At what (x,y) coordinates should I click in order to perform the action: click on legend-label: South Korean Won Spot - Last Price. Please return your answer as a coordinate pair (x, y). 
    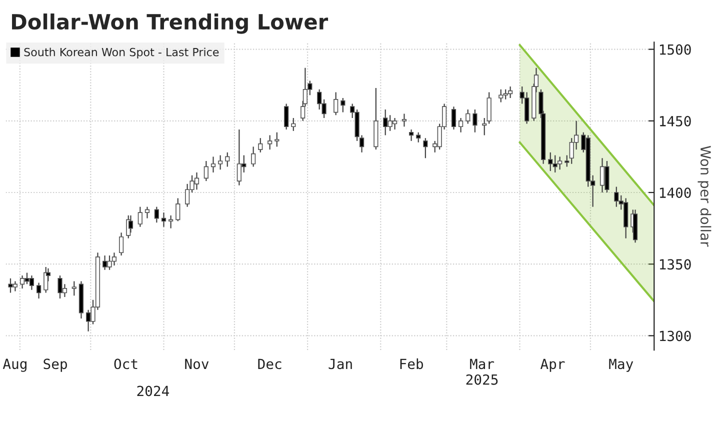
    Looking at the image, I should click on (121, 53).